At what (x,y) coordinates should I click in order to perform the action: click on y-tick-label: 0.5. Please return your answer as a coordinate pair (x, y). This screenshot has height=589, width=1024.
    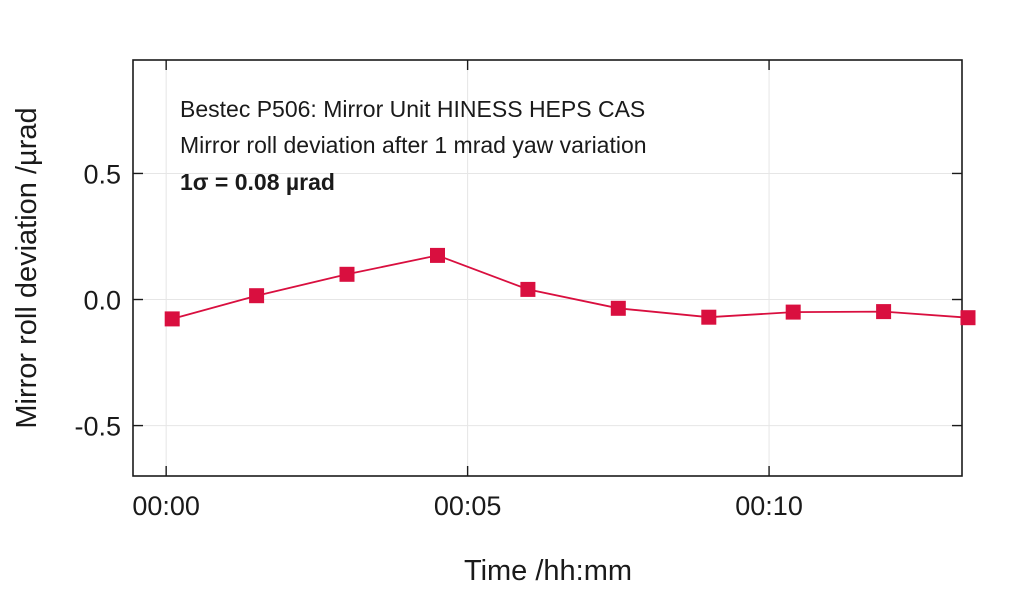
    Looking at the image, I should click on (102, 174).